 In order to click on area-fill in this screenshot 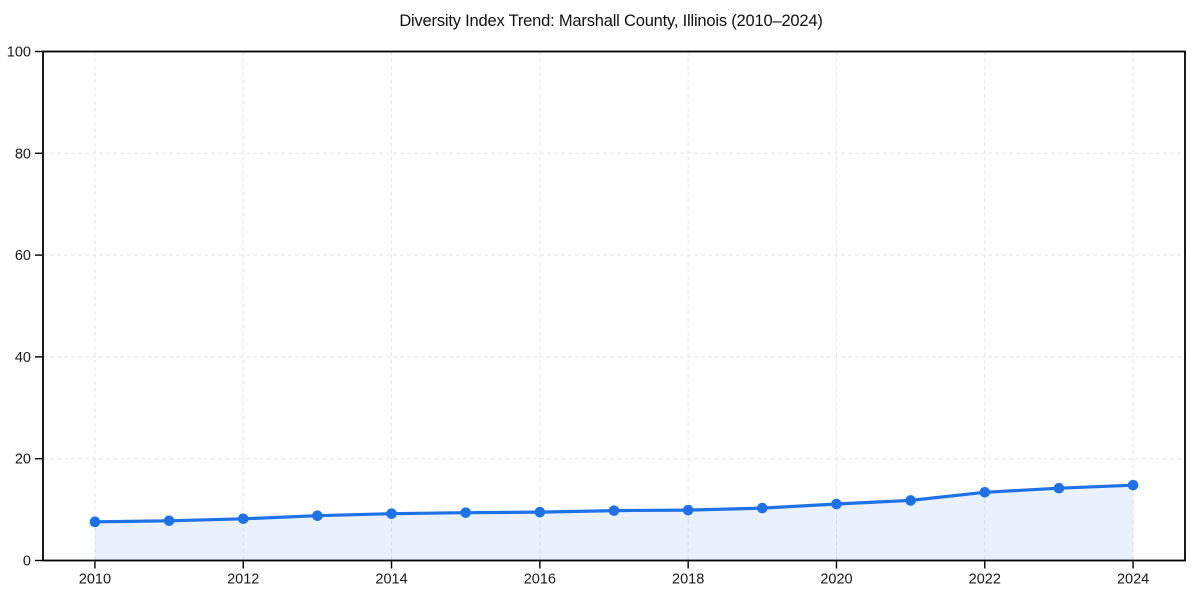, I will do `click(614, 523)`.